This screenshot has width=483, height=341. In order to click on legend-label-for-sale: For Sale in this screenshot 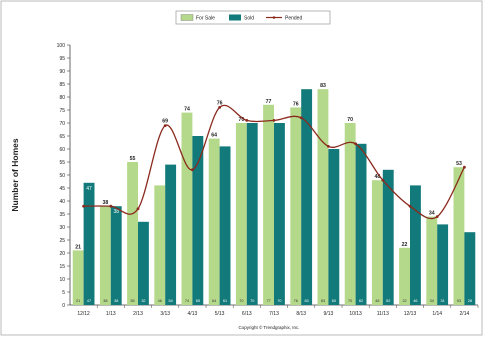, I will do `click(205, 19)`.